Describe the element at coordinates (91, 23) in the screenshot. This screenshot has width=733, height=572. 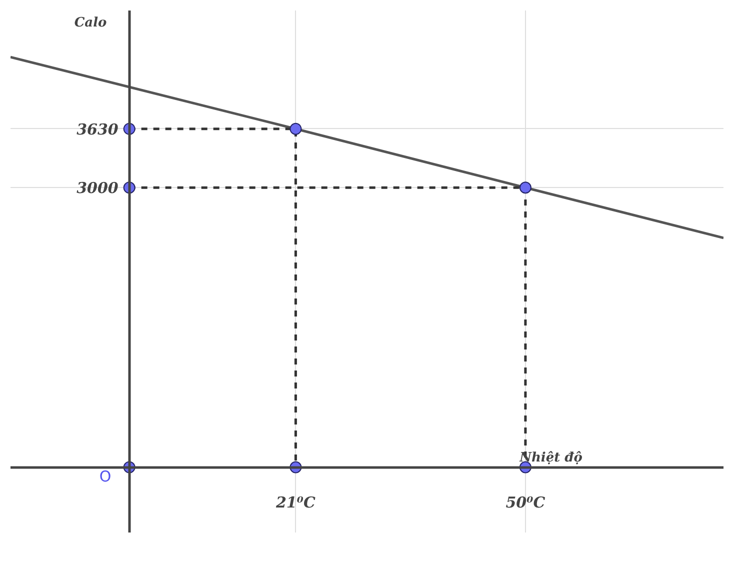
I see `y-axis-title: Calo` at that location.